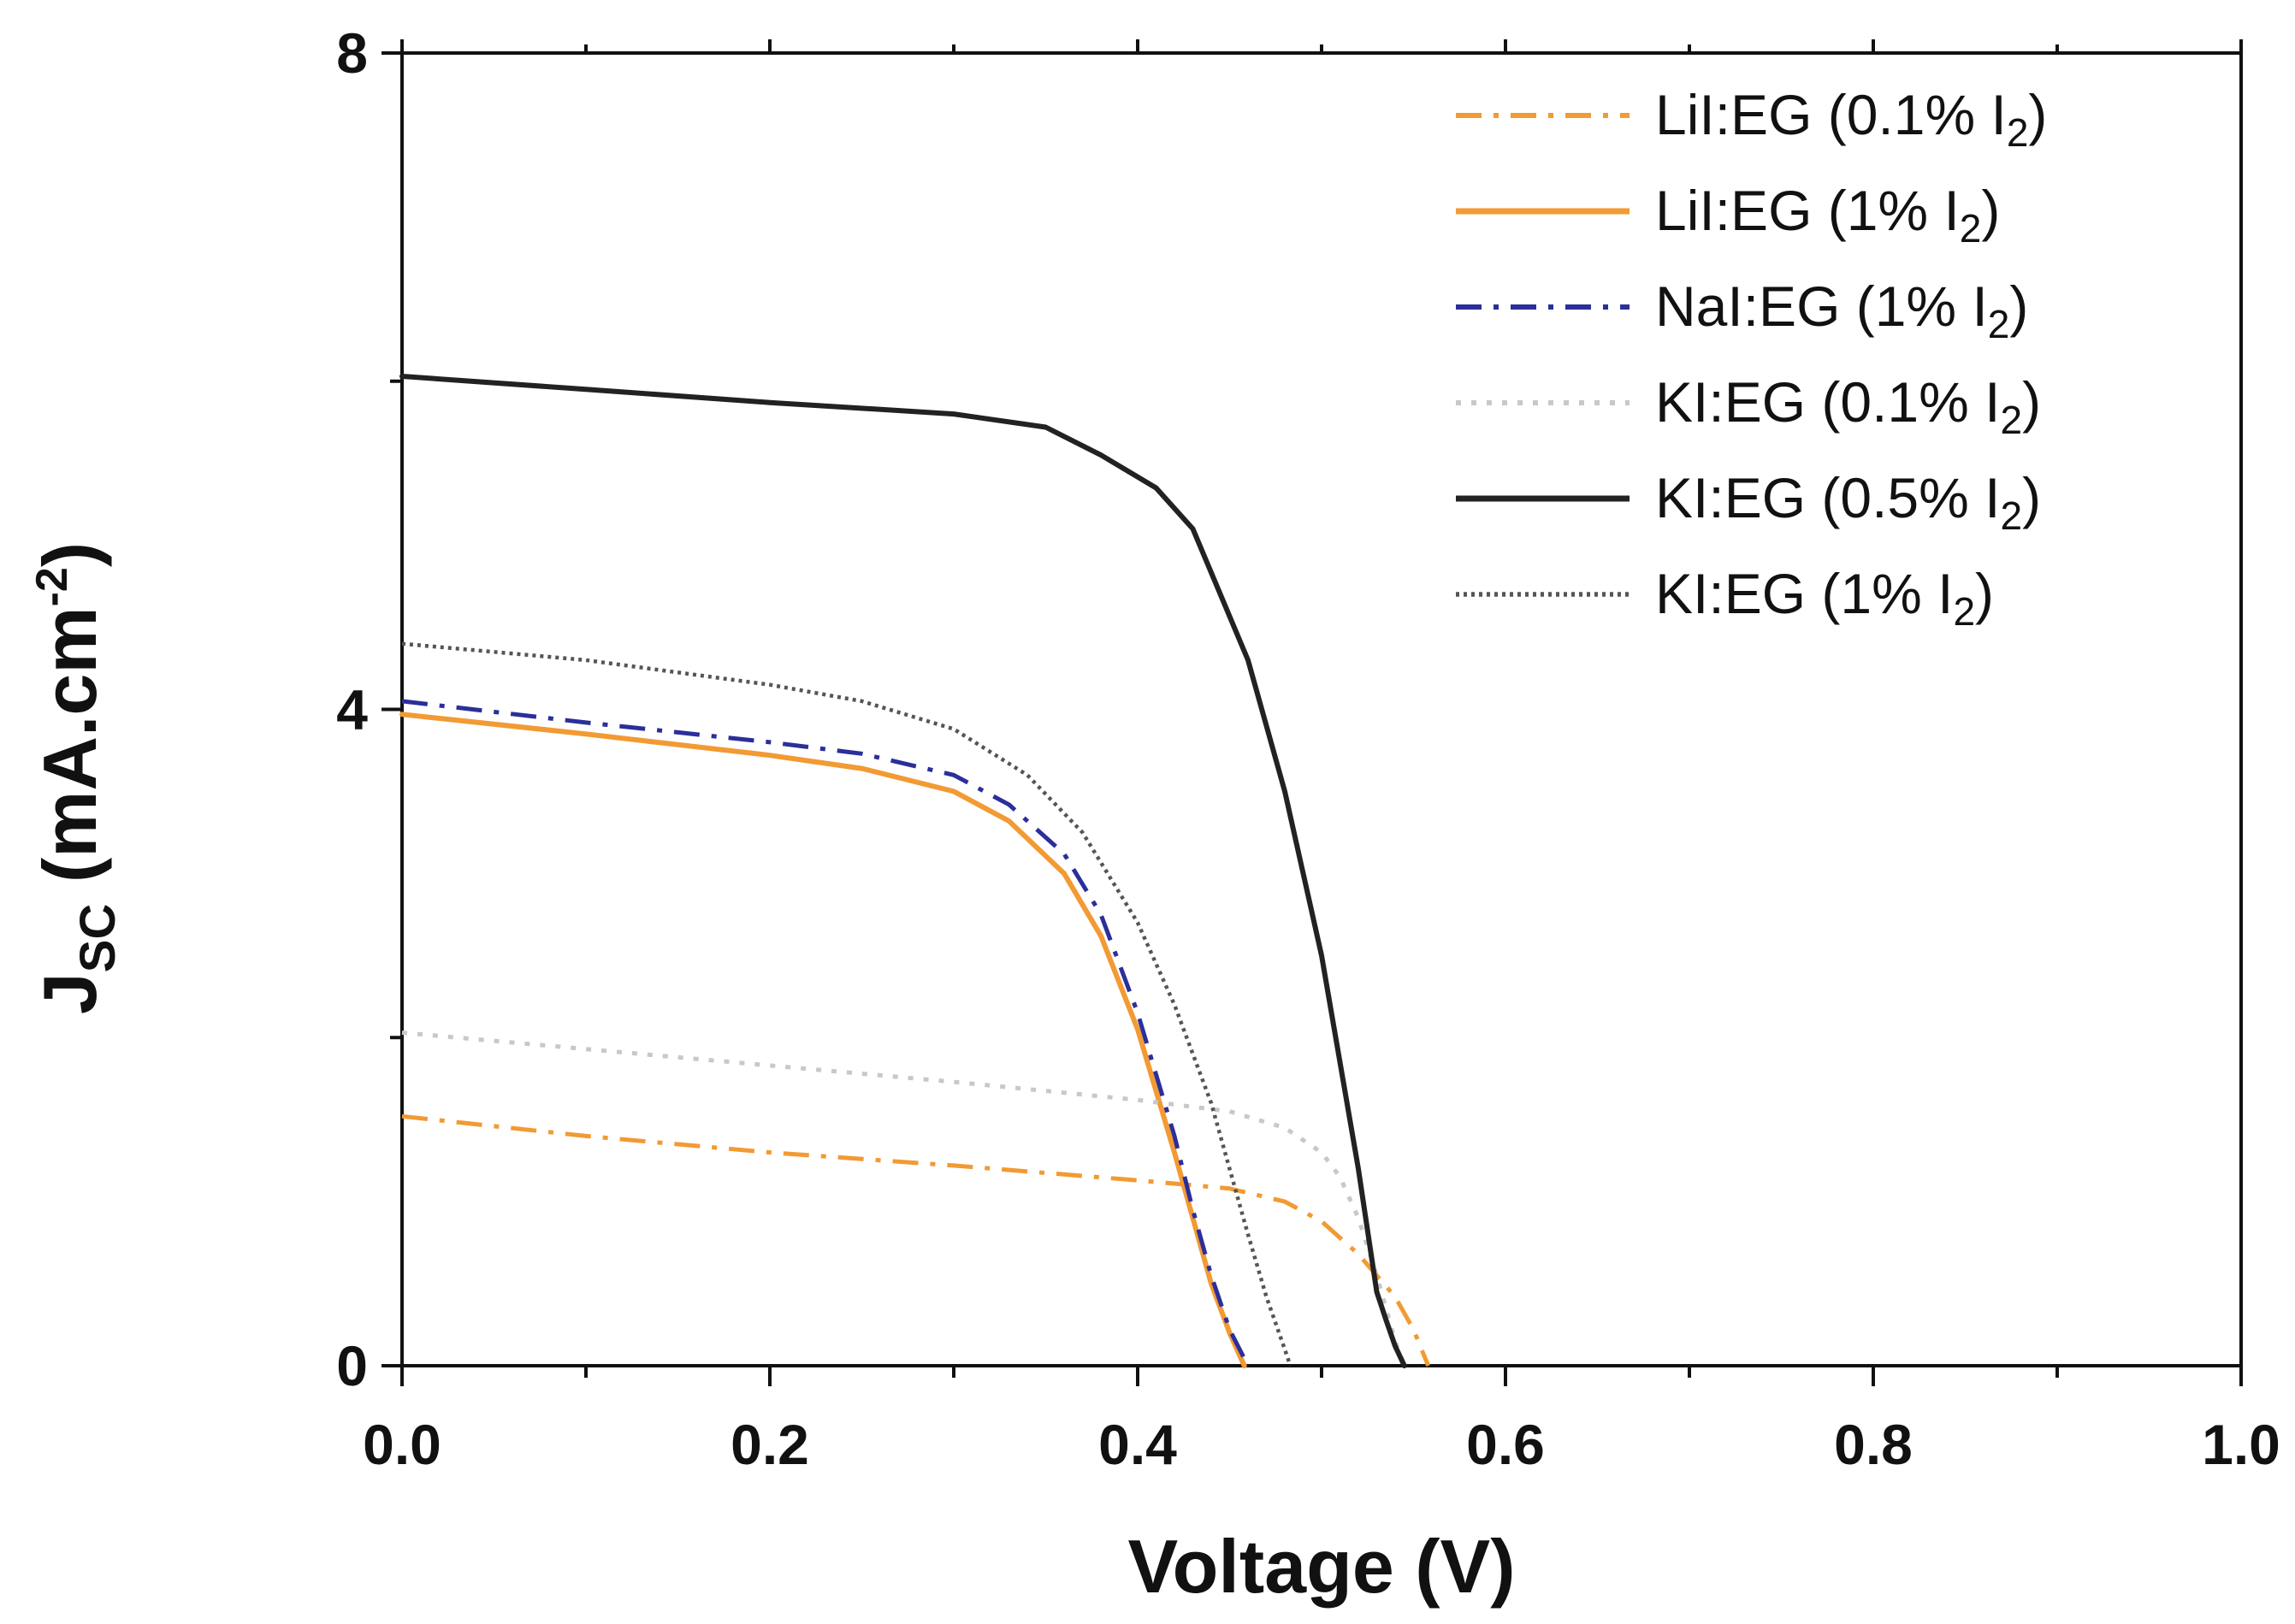 This screenshot has width=2295, height=1624. Describe the element at coordinates (1827, 498) in the screenshot. I see `legend-label-main: KI:EG (0.5% I` at that location.